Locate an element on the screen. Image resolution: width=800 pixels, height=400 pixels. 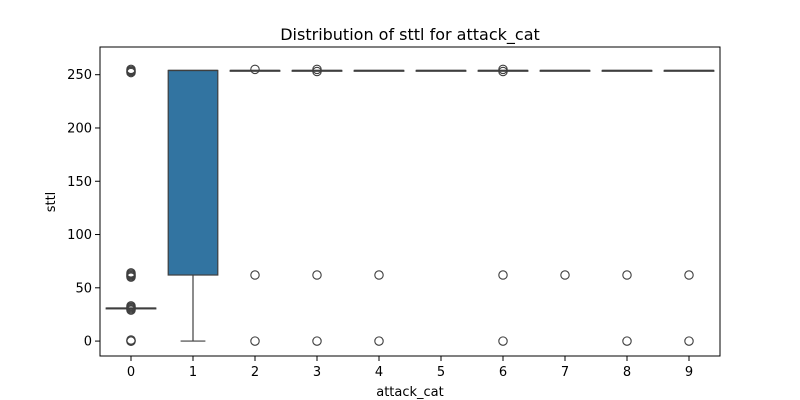
y-tick-label: 100 is located at coordinates (79, 235).